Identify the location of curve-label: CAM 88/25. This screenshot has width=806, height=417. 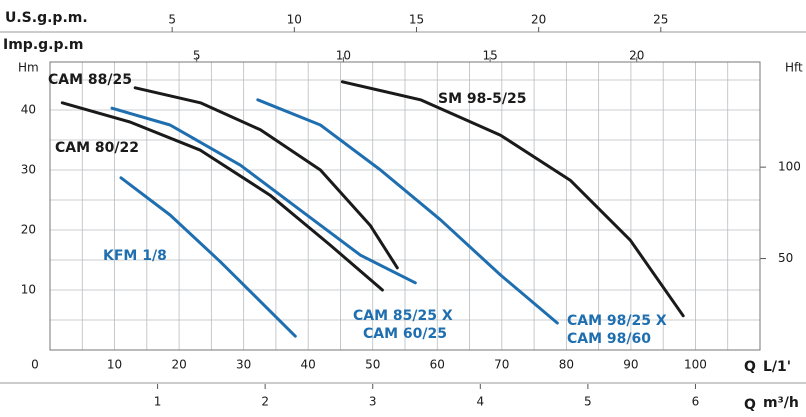
(90, 80).